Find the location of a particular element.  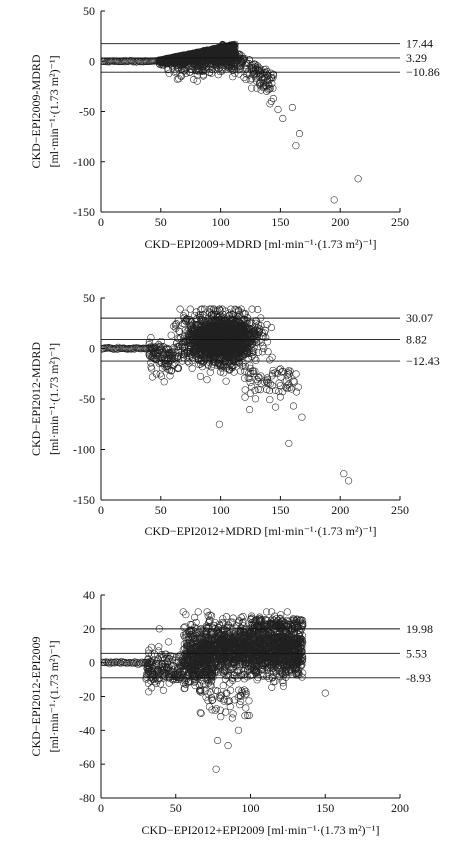

x-axis-title: CKD−EPI2012+MDRD [ml·min⁻¹·(1.73 m²)⁻¹] is located at coordinates (261, 531).